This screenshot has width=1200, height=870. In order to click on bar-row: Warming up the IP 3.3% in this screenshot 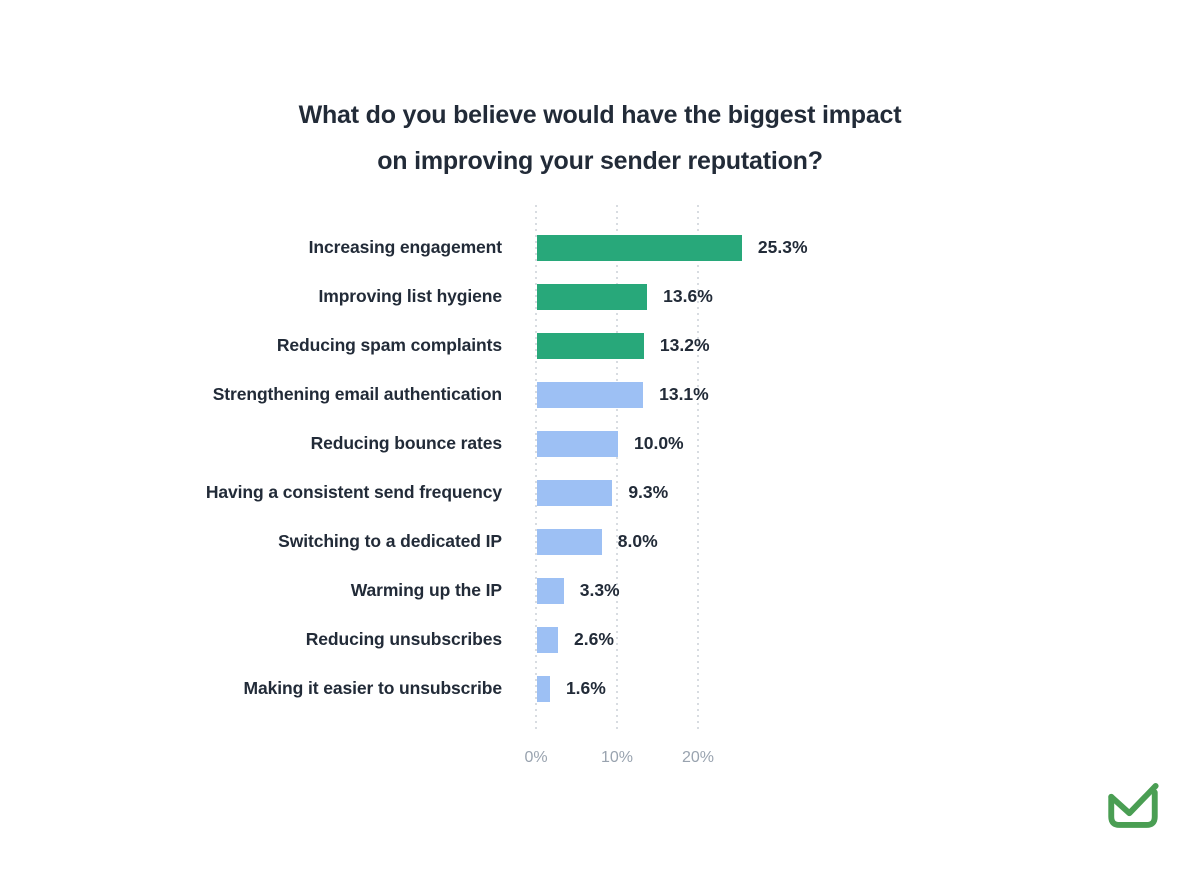, I will do `click(600, 590)`.